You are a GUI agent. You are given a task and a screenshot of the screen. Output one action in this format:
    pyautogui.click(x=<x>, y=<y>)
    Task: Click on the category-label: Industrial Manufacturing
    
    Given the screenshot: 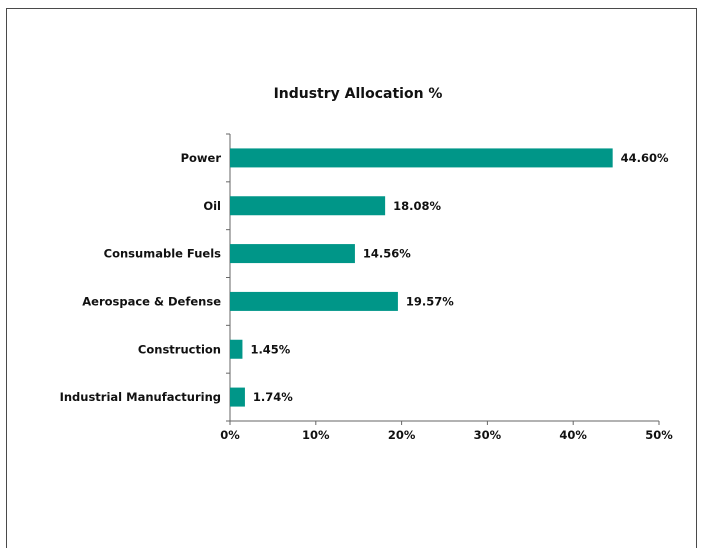 What is the action you would take?
    pyautogui.click(x=140, y=397)
    